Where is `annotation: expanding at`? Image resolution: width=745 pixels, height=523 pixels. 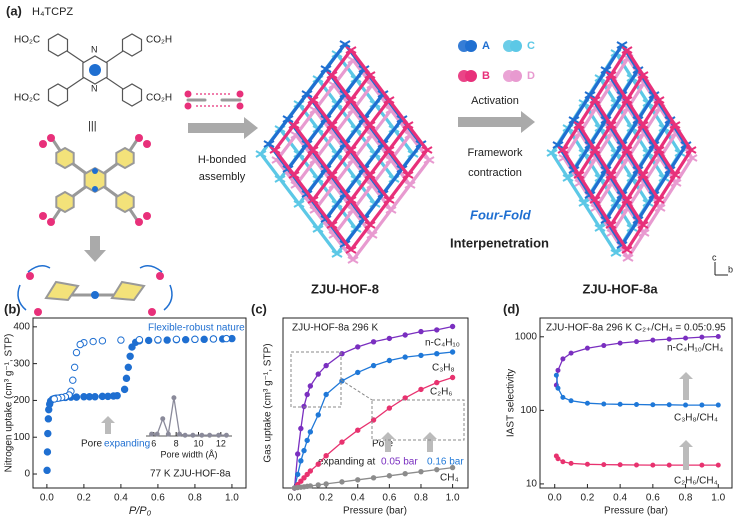 annotation: expanding at is located at coordinates (346, 462).